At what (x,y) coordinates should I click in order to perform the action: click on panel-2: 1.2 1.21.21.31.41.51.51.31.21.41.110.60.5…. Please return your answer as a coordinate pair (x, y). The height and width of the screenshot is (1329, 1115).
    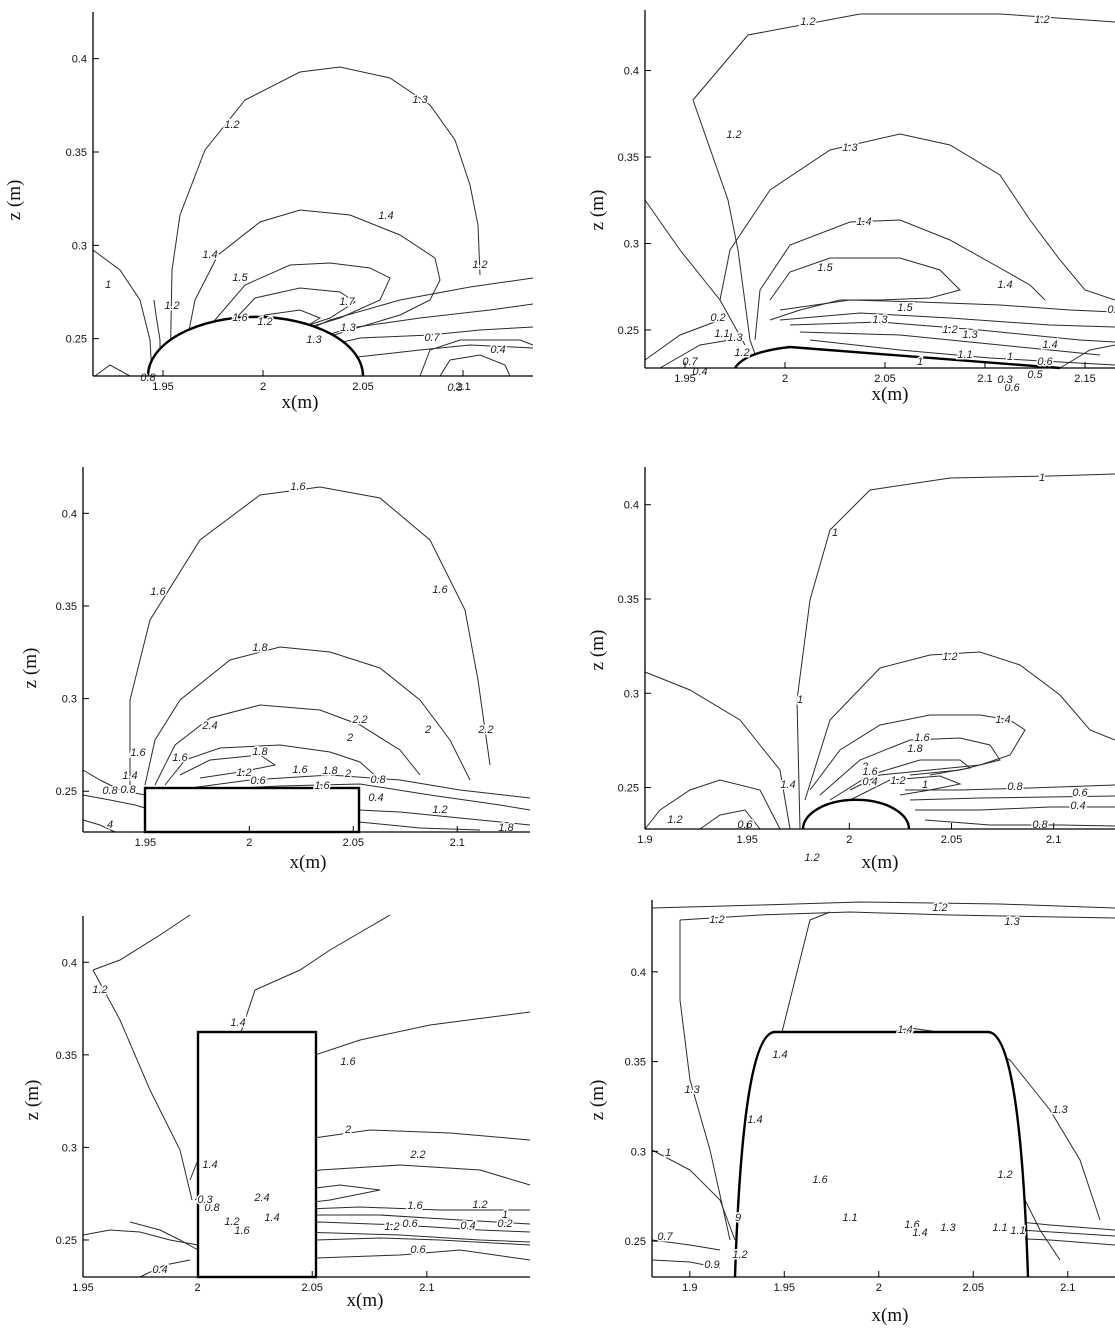
    Looking at the image, I should click on (851, 207).